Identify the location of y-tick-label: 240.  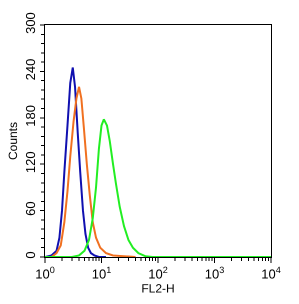
(30, 69).